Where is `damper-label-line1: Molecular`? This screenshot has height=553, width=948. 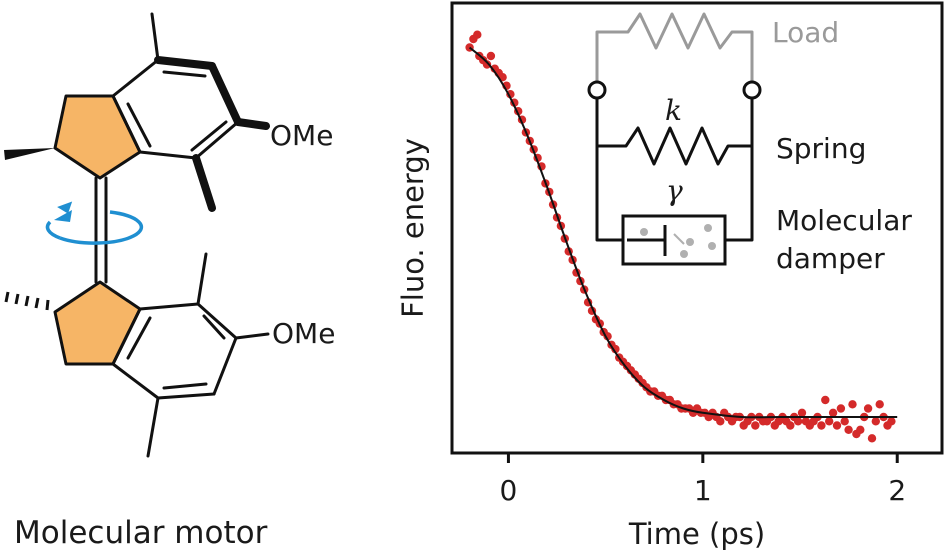 damper-label-line1: Molecular is located at coordinates (844, 220).